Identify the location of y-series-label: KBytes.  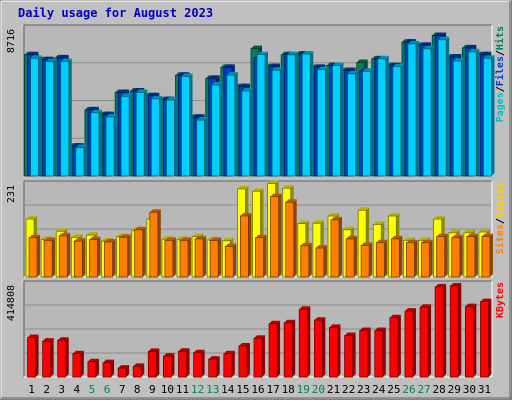
(500, 300).